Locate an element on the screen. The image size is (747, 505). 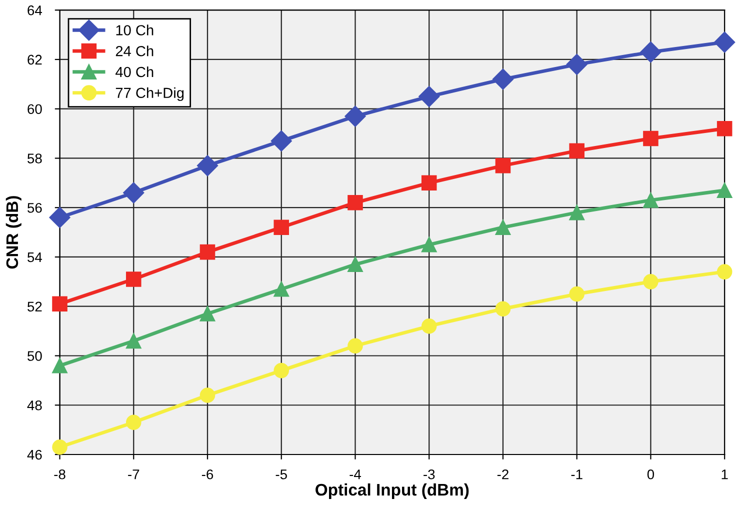
legend-label: 24 Ch is located at coordinates (135, 51).